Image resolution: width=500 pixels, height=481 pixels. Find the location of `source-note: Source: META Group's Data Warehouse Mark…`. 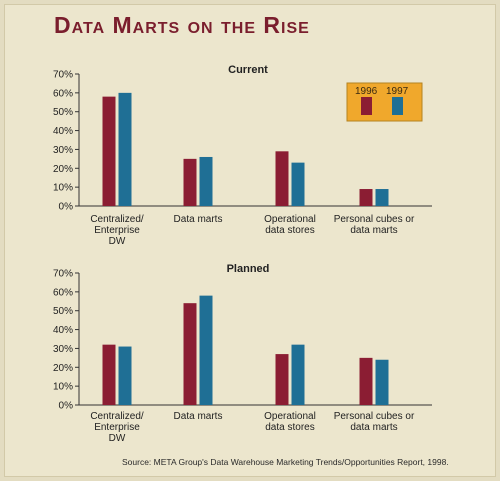

source-note: Source: META Group's Data Warehouse Mark… is located at coordinates (285, 462).